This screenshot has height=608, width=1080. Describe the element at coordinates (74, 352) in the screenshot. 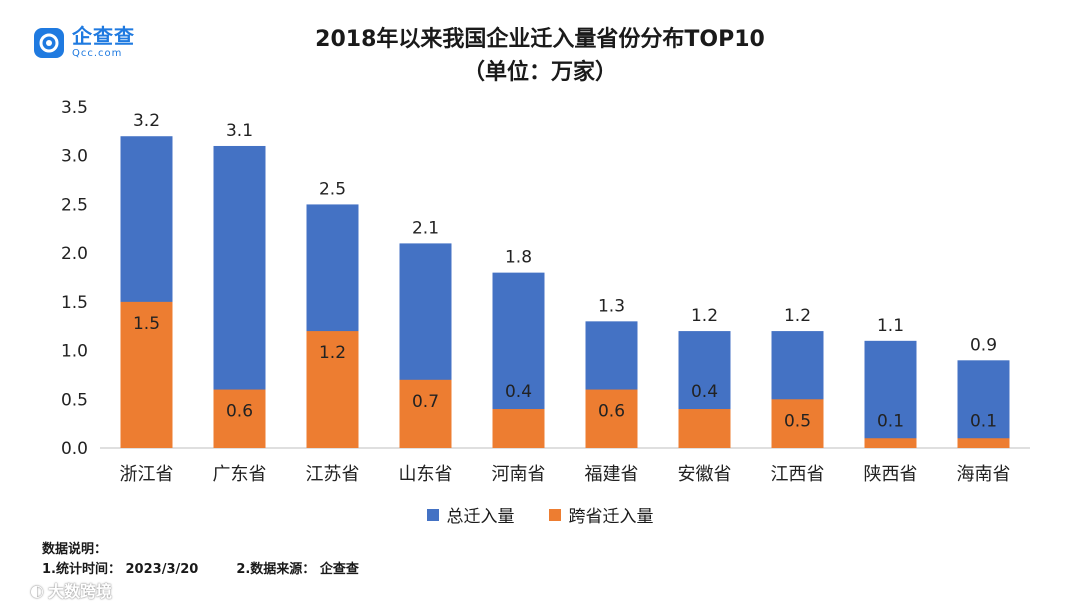

I see `y-tick-label: 1.0` at that location.